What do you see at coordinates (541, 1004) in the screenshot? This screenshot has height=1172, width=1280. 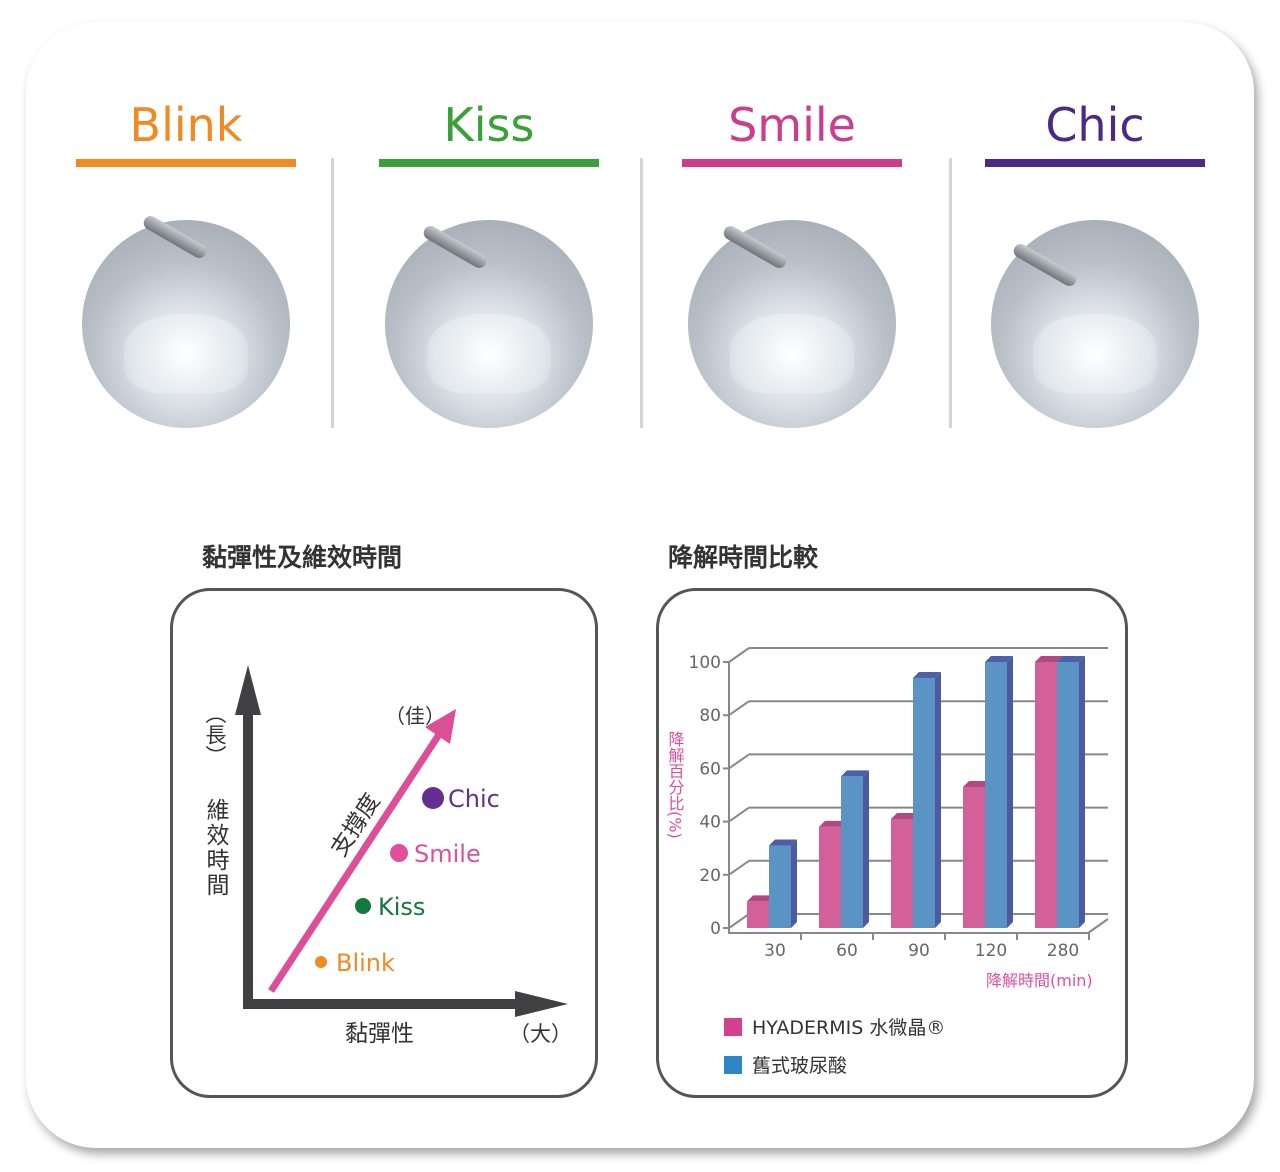 I see `x-axis-arrowhead` at bounding box center [541, 1004].